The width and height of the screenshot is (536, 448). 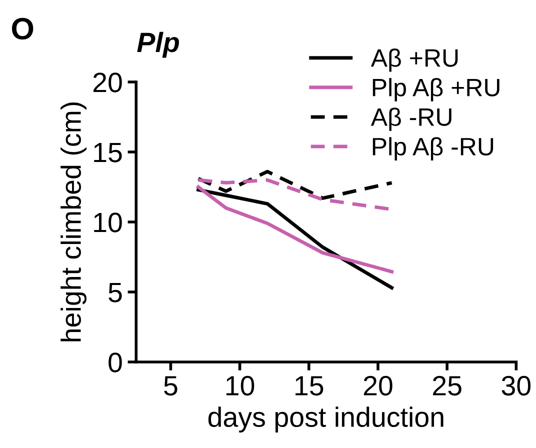 What do you see at coordinates (433, 148) in the screenshot?
I see `legend-label: Plp Aβ -RU` at bounding box center [433, 148].